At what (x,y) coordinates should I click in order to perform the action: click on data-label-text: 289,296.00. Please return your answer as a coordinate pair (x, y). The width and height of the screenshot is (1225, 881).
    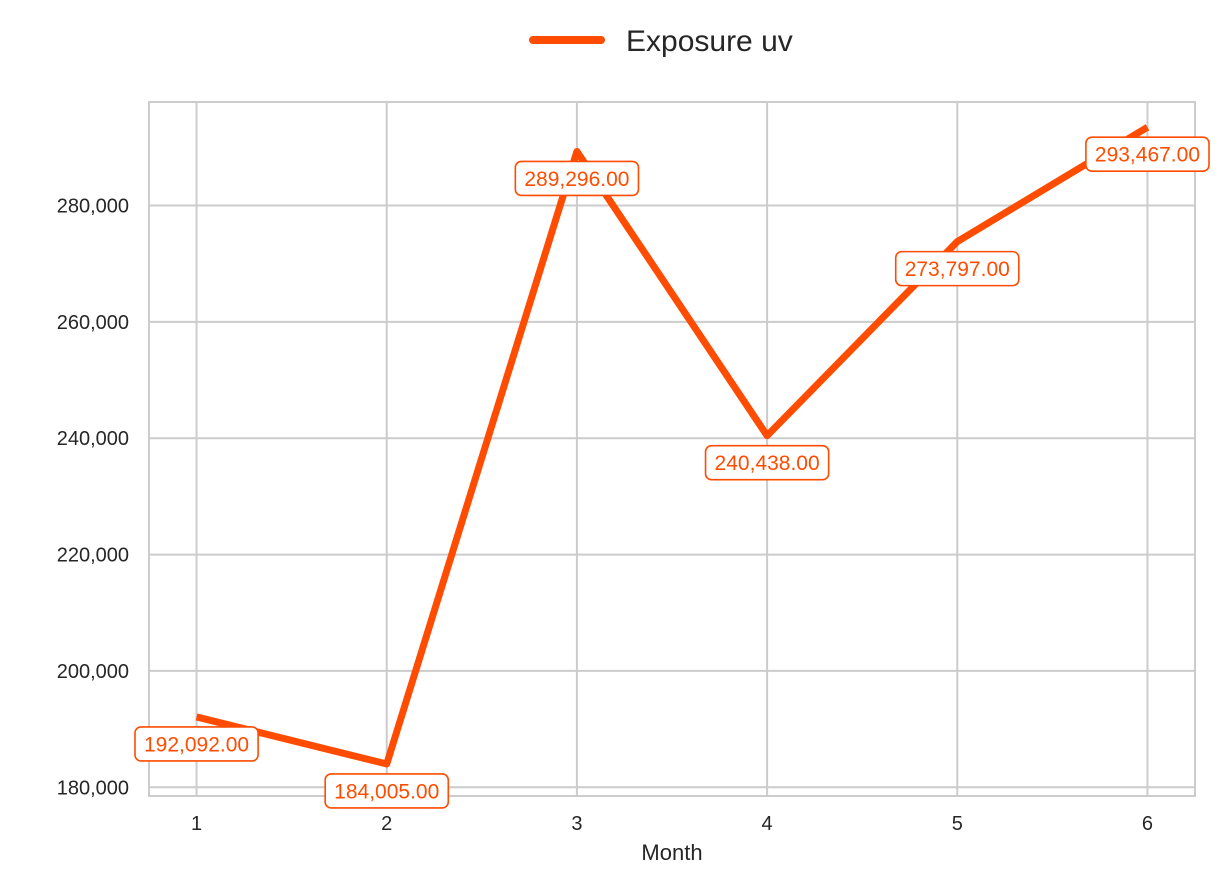
    Looking at the image, I should click on (576, 179).